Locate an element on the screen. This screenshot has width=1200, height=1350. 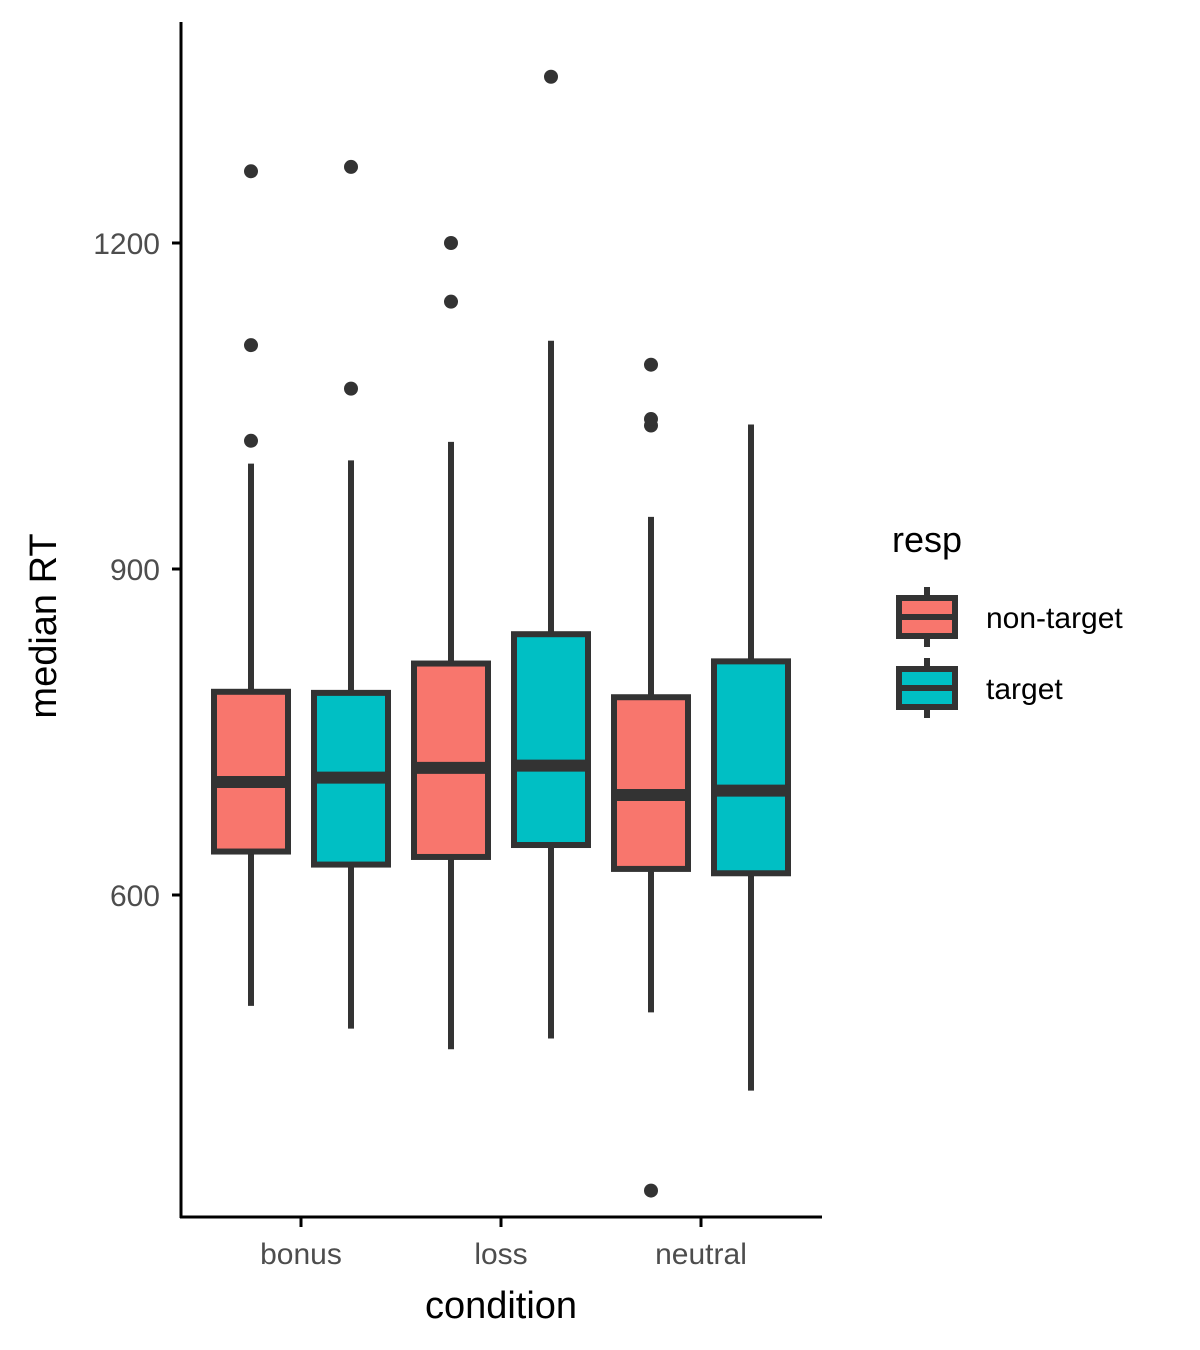
box-loss-non-target is located at coordinates (451, 643).